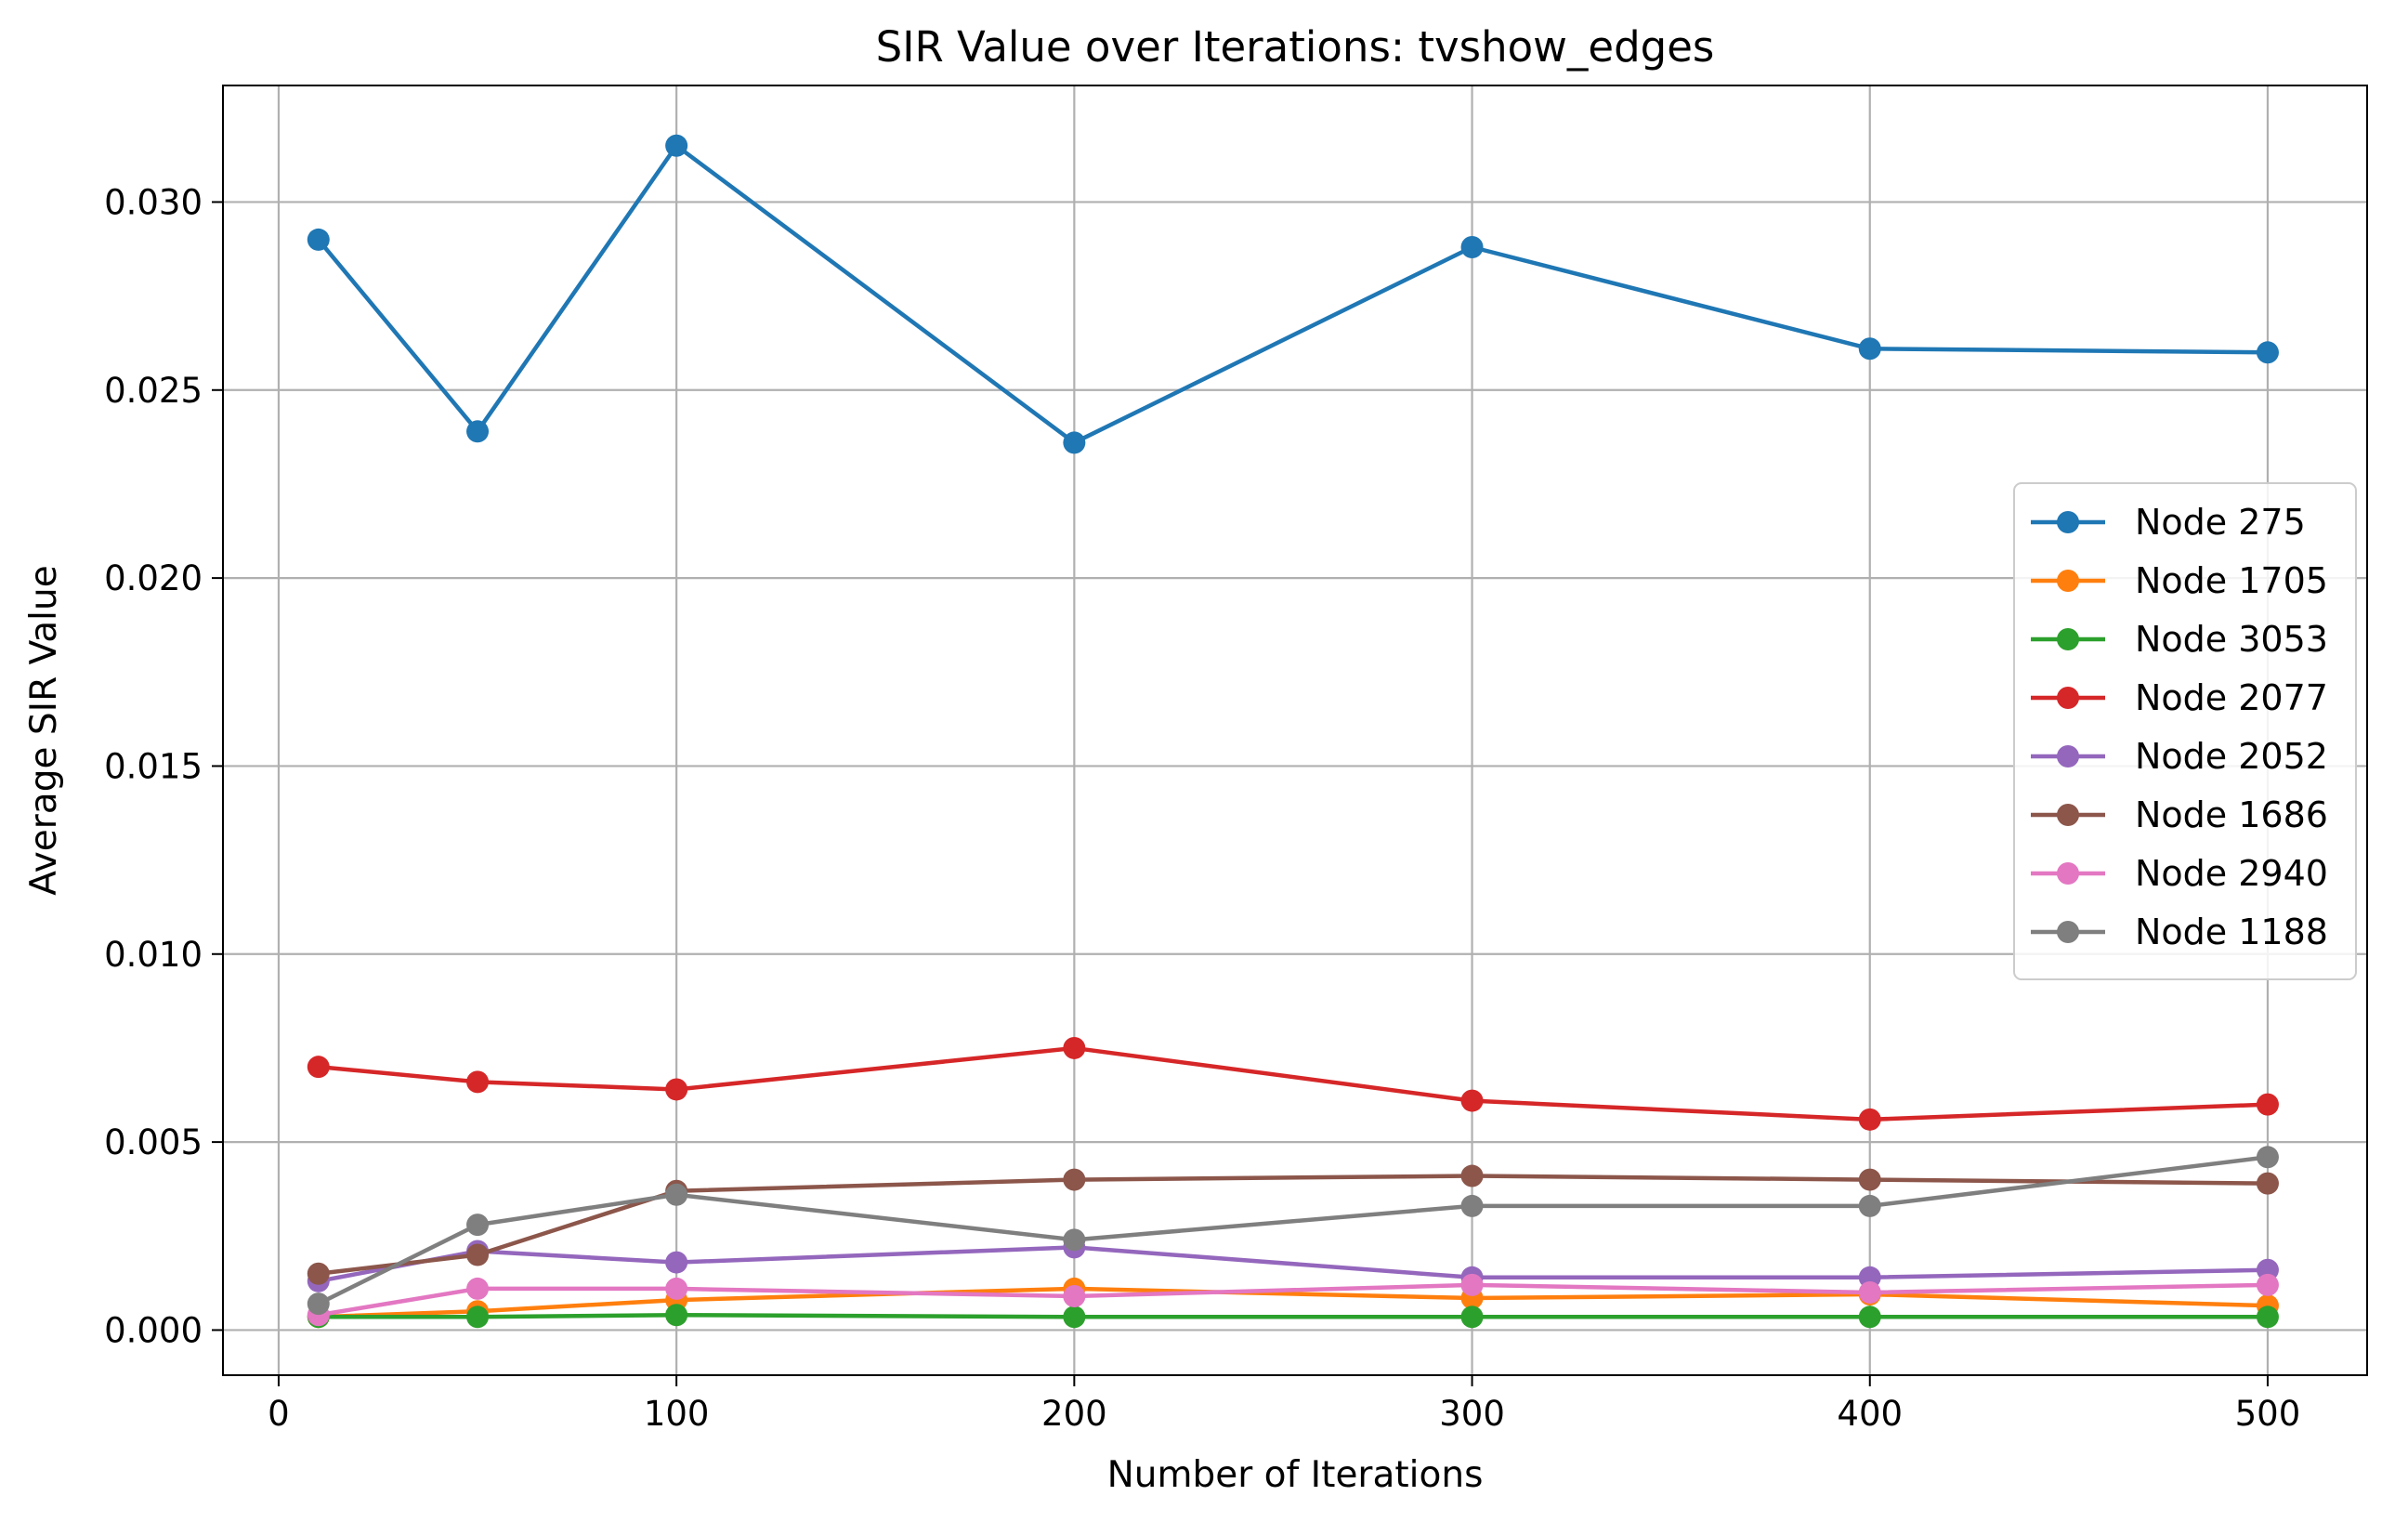  What do you see at coordinates (153, 578) in the screenshot?
I see `y-tick-label: 0.020` at bounding box center [153, 578].